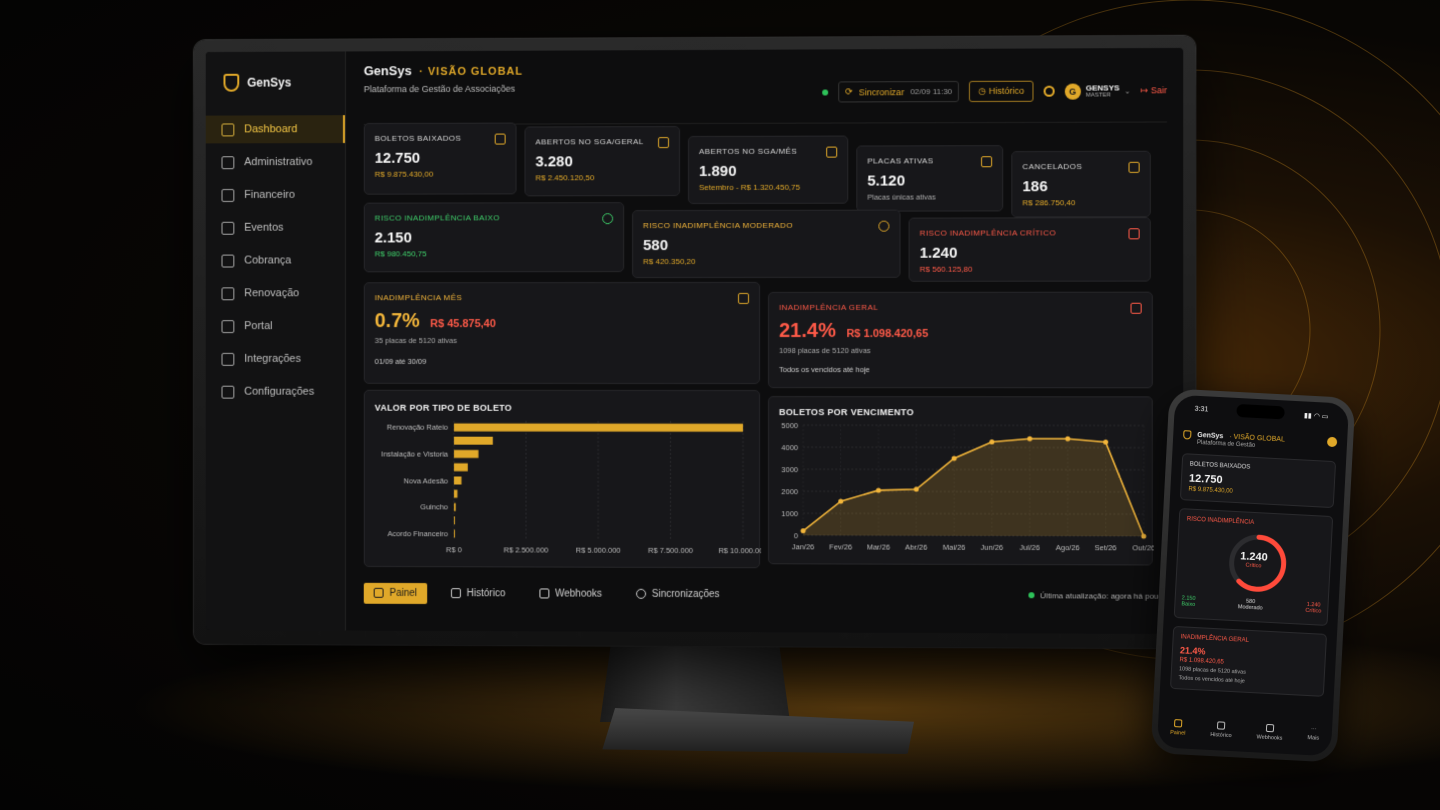  I want to click on phone-tab-webhooks: Webhooks, so click(1269, 732).